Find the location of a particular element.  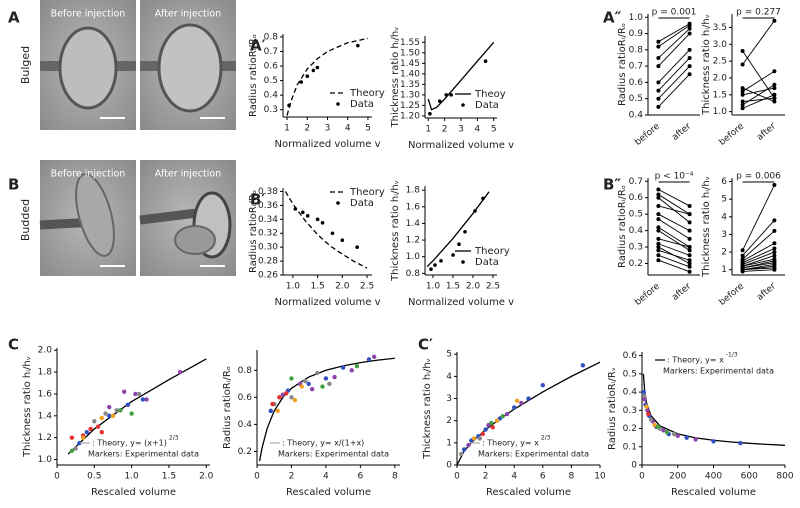

x-tick-label: 2.0 is located at coordinates (342, 287).